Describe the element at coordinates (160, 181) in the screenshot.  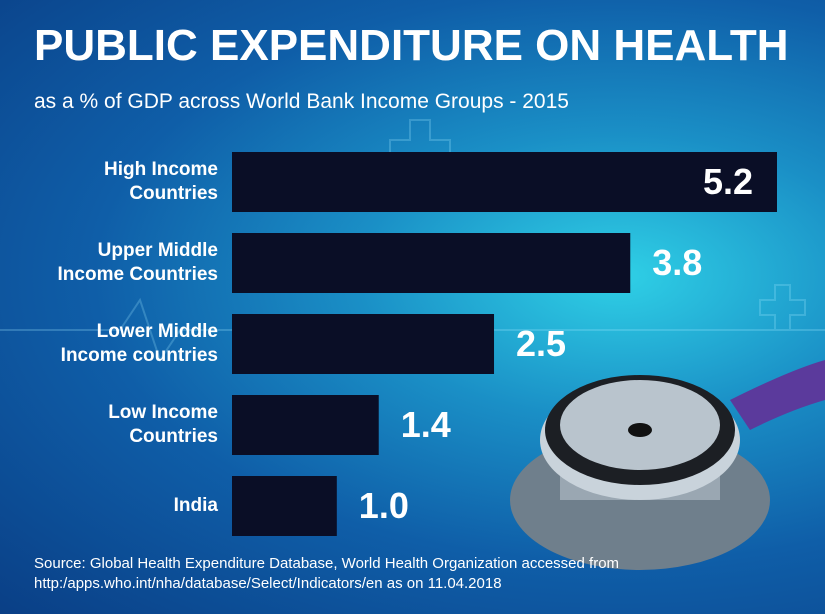
I see `category-label: High Income Countries` at that location.